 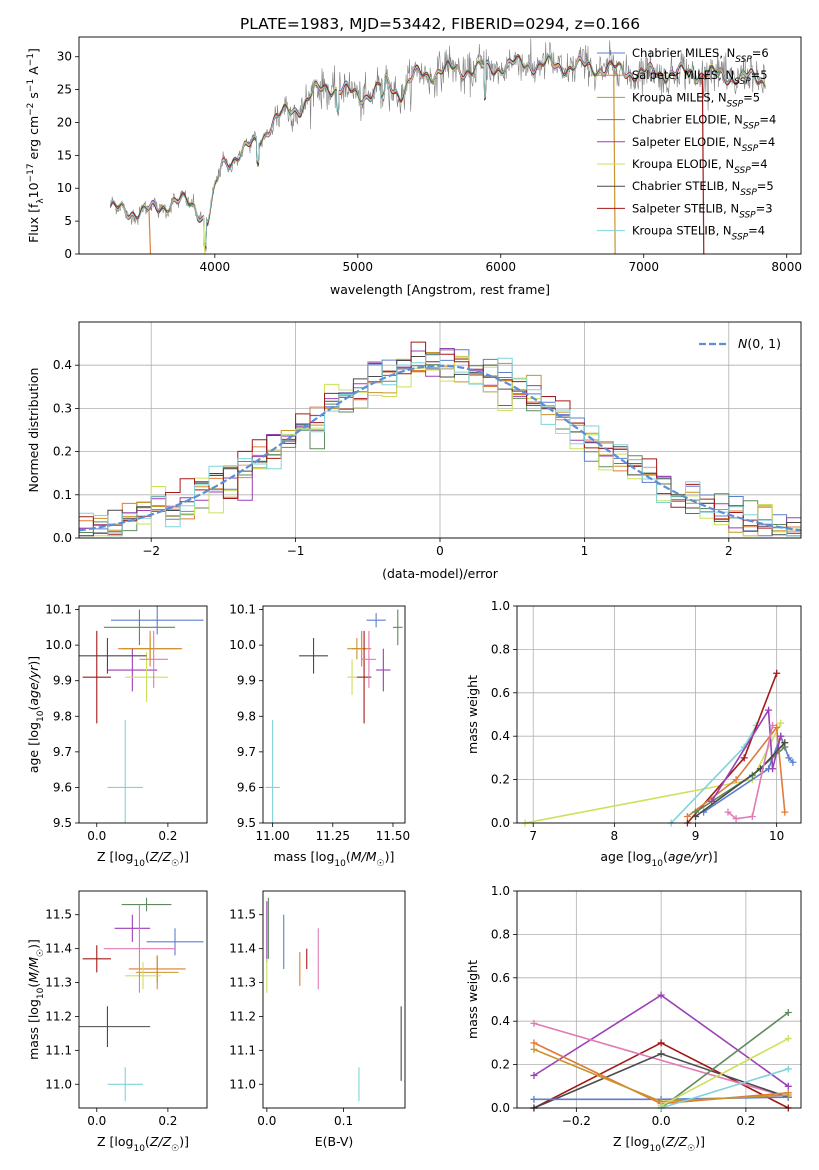 I want to click on y-tick-label: 30, so click(x=64, y=57).